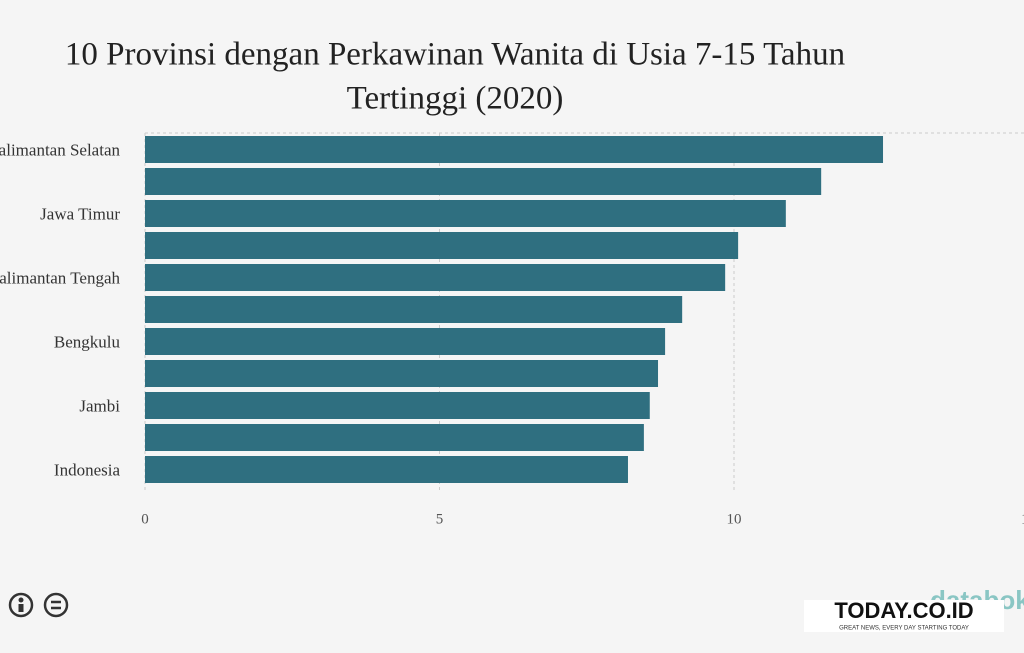  What do you see at coordinates (904, 629) in the screenshot?
I see `watermark-tagline: GREAT NEWS, EVERY DAY STARTING TODAY` at bounding box center [904, 629].